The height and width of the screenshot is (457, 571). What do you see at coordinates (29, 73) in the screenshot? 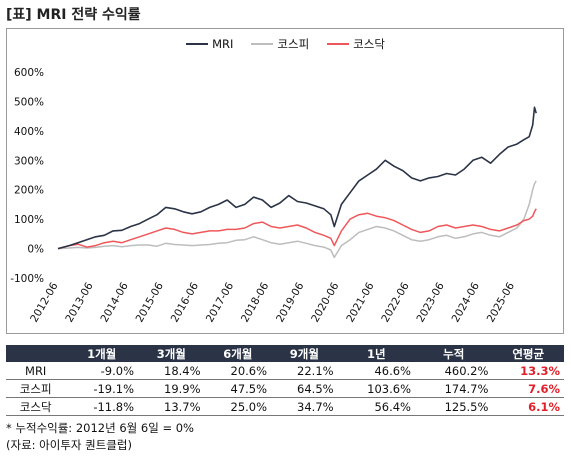
I see `y-tick-label: 600%` at bounding box center [29, 73].